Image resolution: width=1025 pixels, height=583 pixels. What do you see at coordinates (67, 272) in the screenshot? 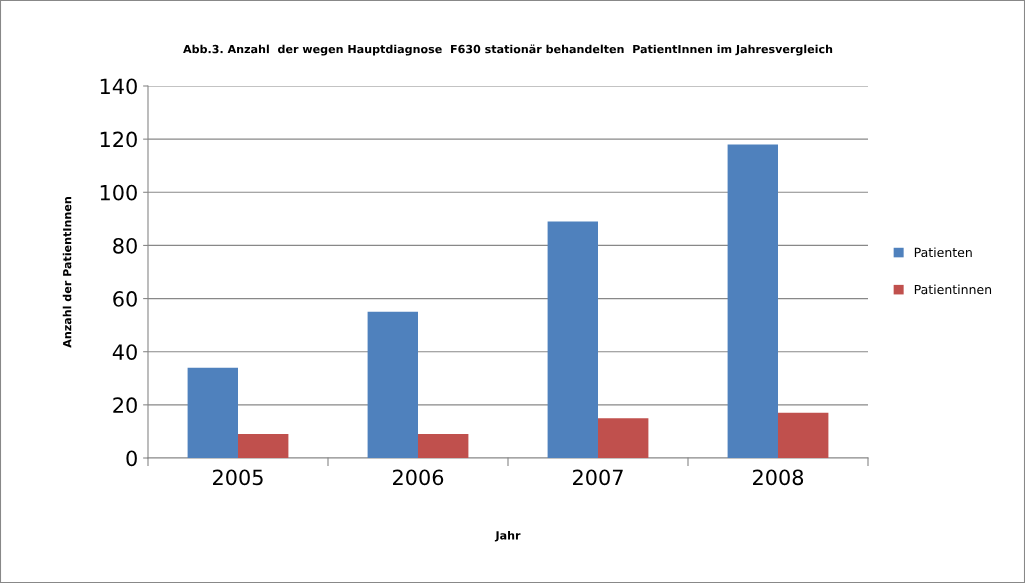
I see `y-axis-title: Anzahl der PatientInnen` at bounding box center [67, 272].